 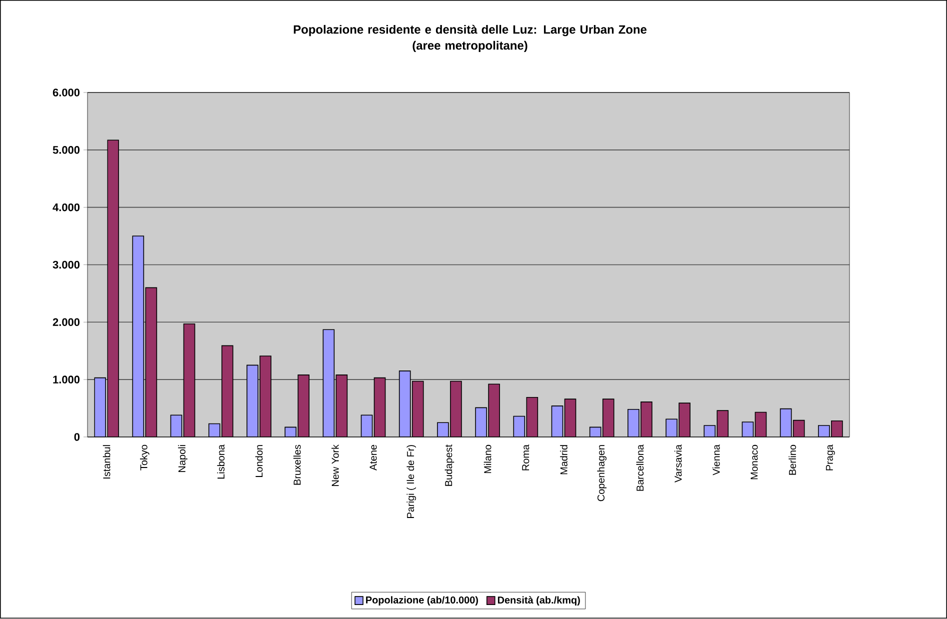 I want to click on y-tick-label: 4.000, so click(x=66, y=208).